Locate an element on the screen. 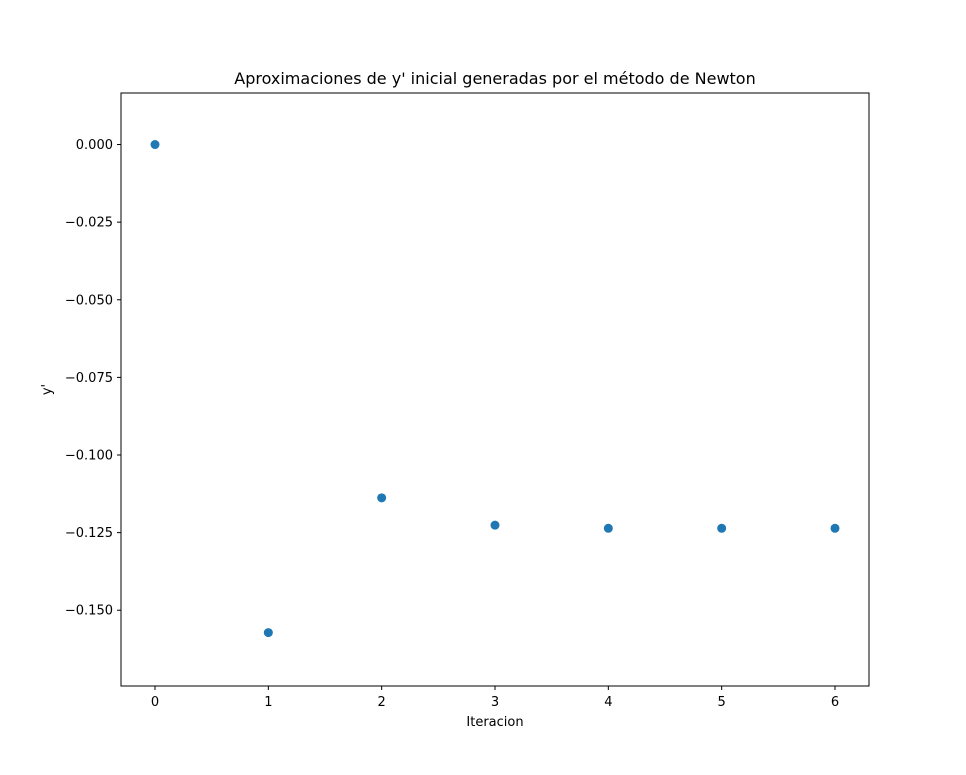 This screenshot has height=775, width=966. y-tick-label: −0.025 is located at coordinates (89, 223).